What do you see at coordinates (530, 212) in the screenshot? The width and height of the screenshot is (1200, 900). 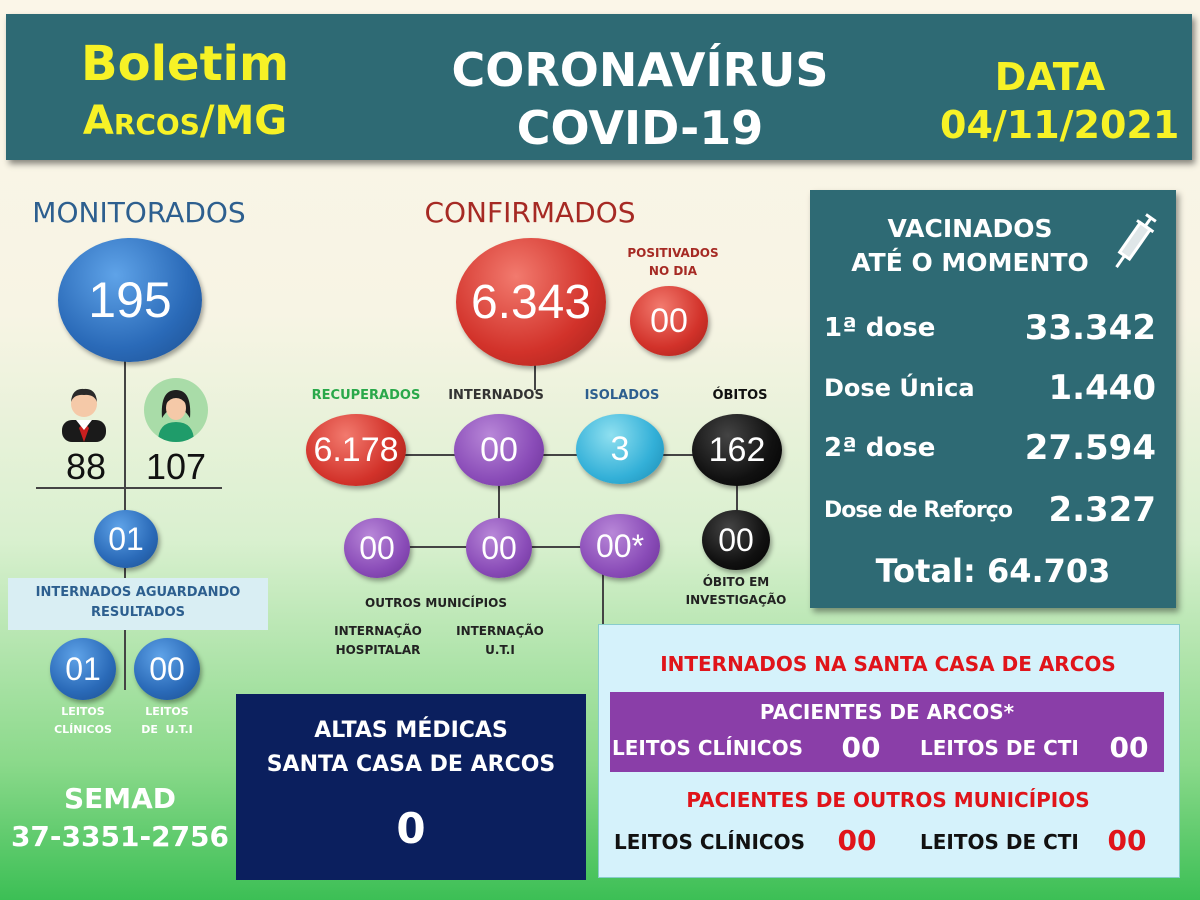 I see `confirmados-title: CONFIRMADOS` at bounding box center [530, 212].